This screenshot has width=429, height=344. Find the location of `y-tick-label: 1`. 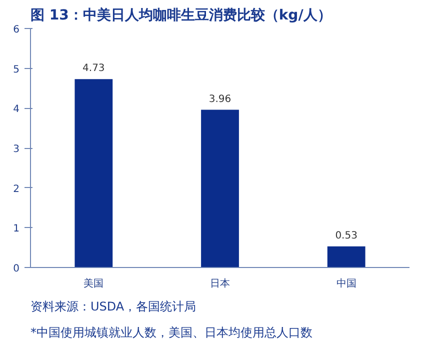

y-tick-label: 1 is located at coordinates (16, 229).